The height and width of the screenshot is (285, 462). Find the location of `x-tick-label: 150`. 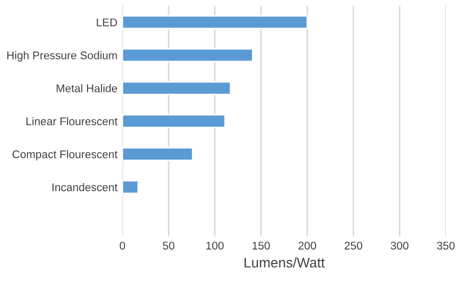

x-tick-label: 150 is located at coordinates (261, 246).